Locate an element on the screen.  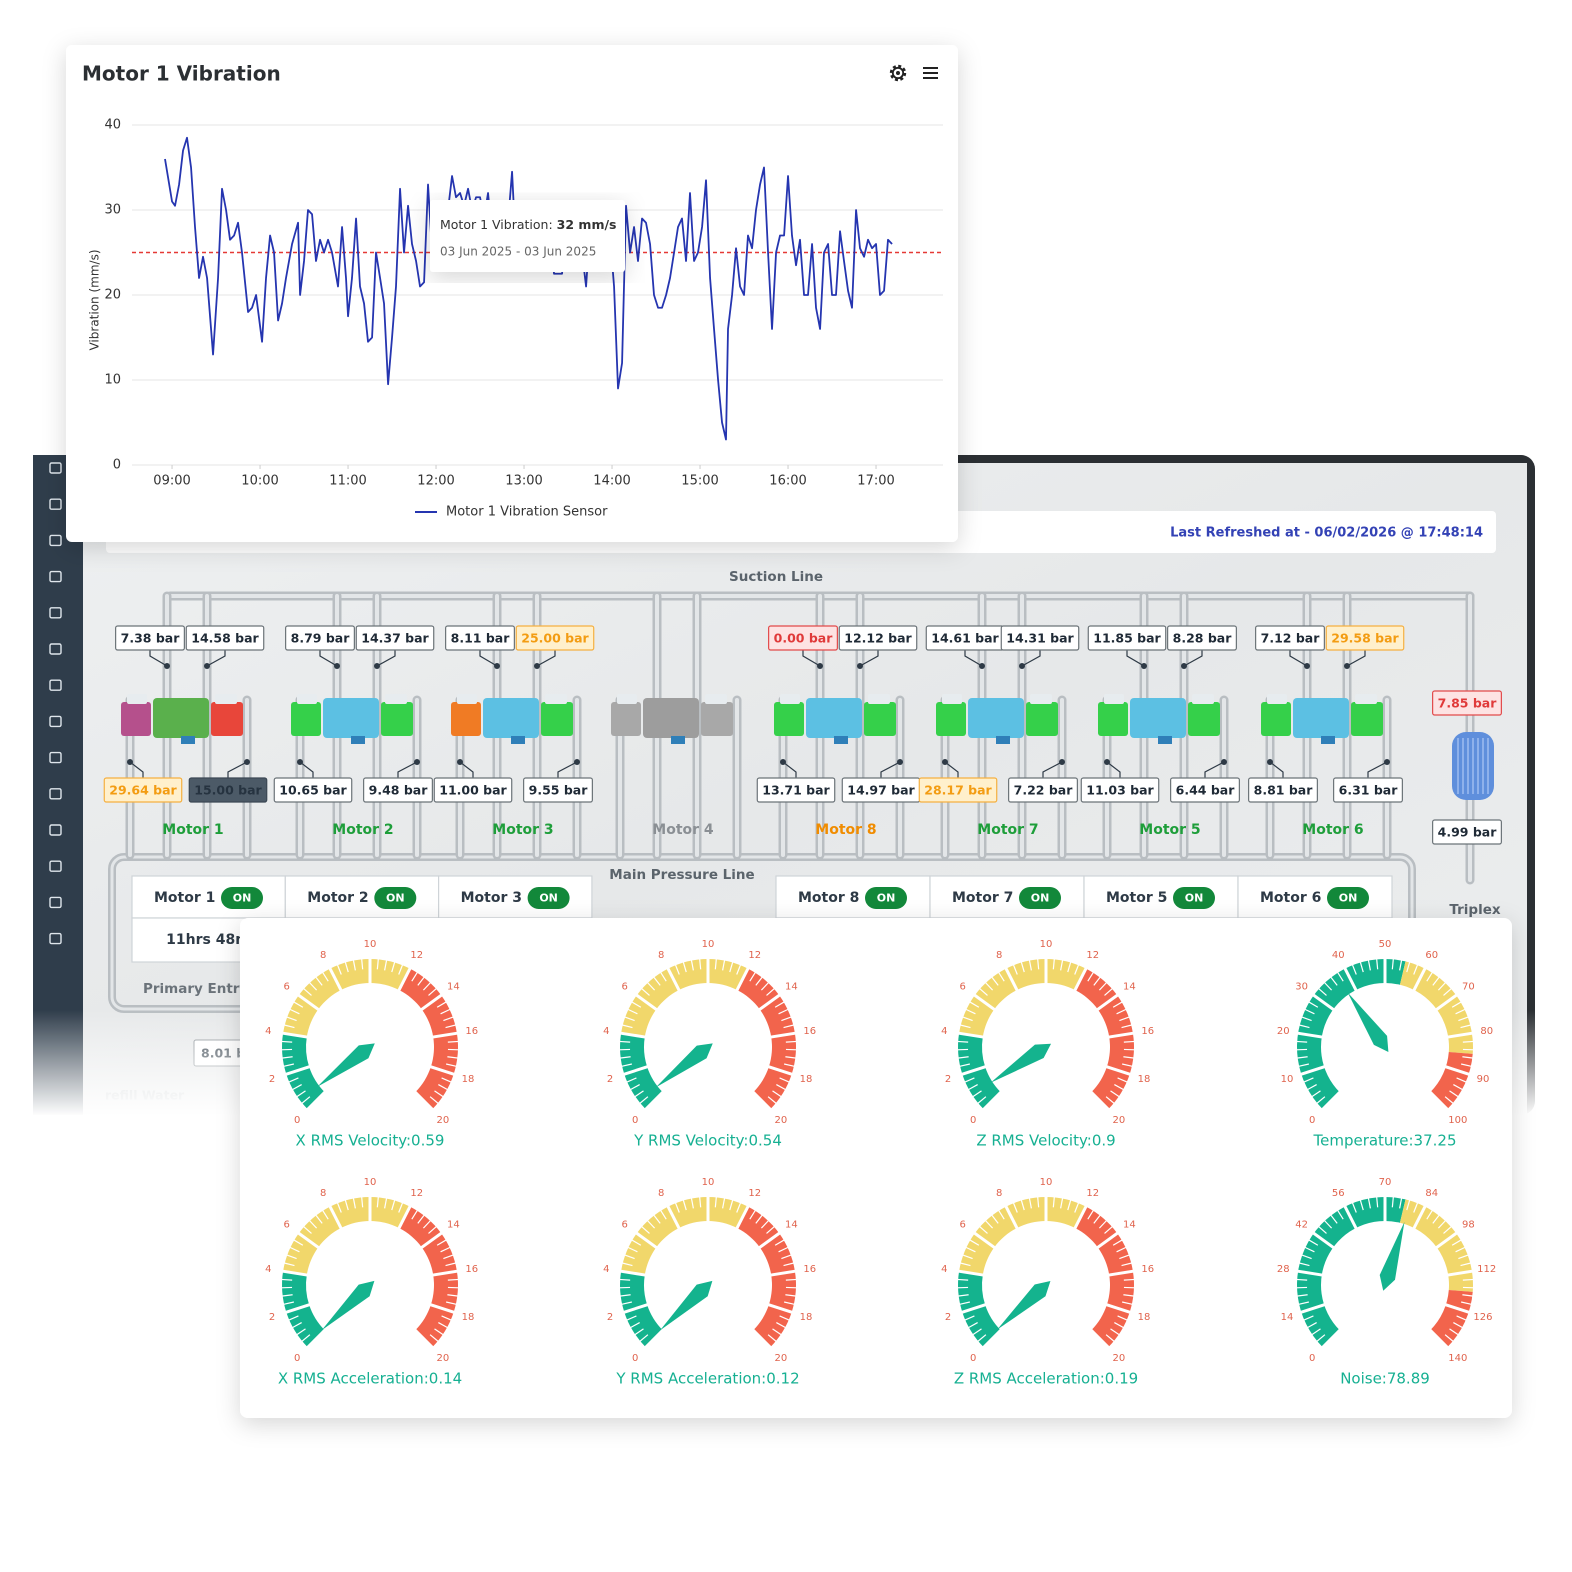
pressure-label: 8.28 bar is located at coordinates (1203, 638).